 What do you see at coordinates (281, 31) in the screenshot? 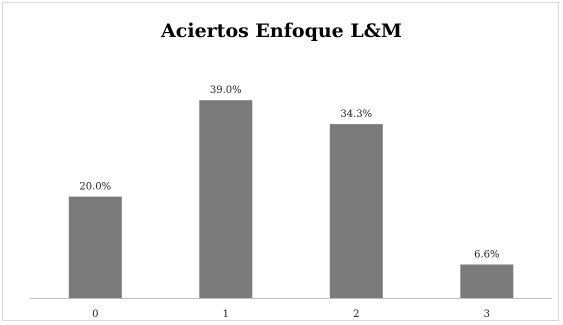
I see `chart-title: Aciertos Enfoque L&M` at bounding box center [281, 31].